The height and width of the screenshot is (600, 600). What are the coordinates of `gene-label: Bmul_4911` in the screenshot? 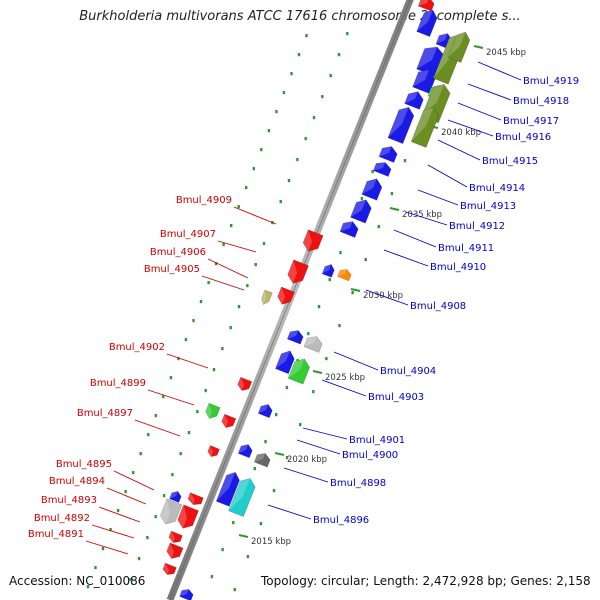 It's located at (466, 248).